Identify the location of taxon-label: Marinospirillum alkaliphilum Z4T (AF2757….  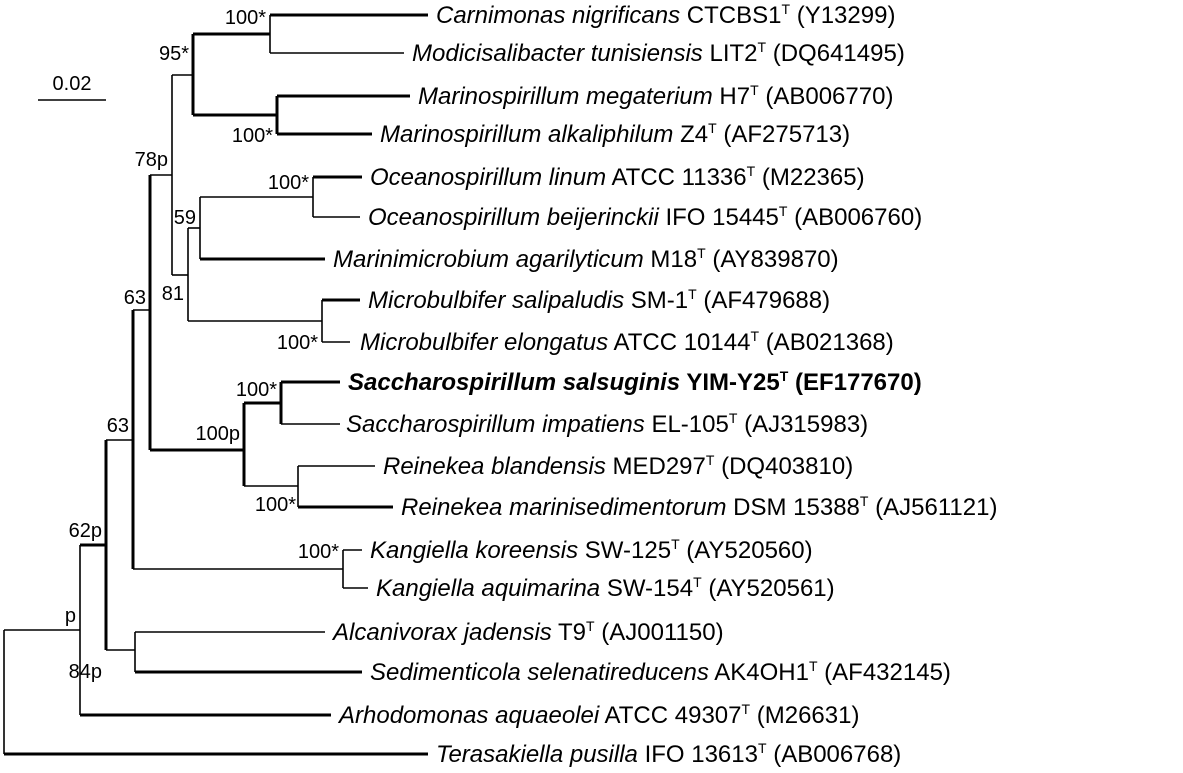
(615, 130).